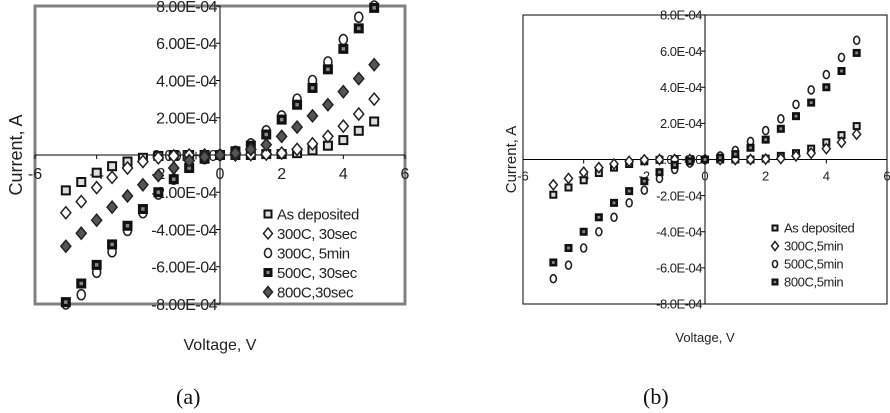 The image size is (890, 413). I want to click on y-tick-label: -2.0E-04, so click(679, 195).